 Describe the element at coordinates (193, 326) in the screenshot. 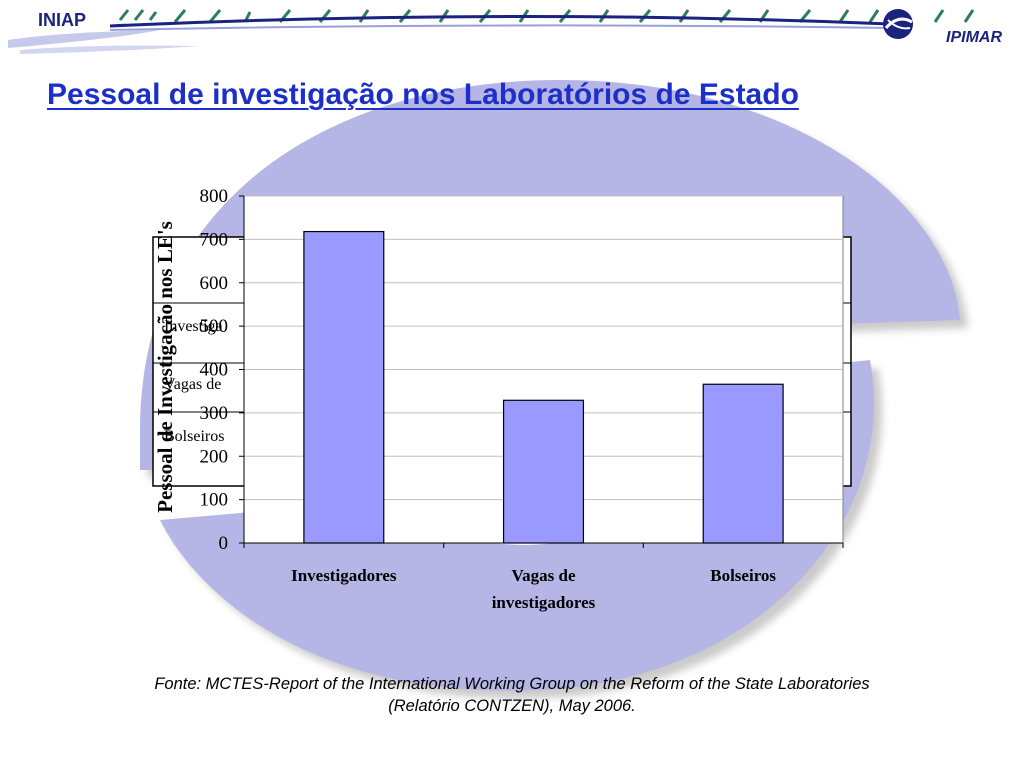

I see `legend-entry: Investiga` at that location.